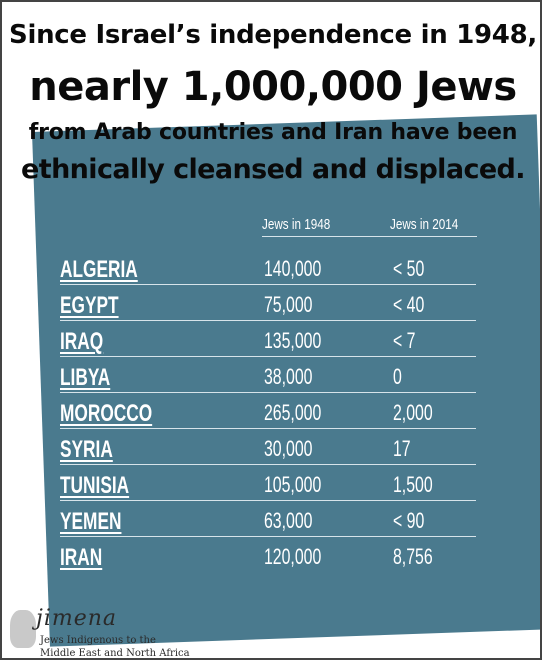  I want to click on logo-tagline-line-1: Jews Indigenous to the, so click(98, 640).